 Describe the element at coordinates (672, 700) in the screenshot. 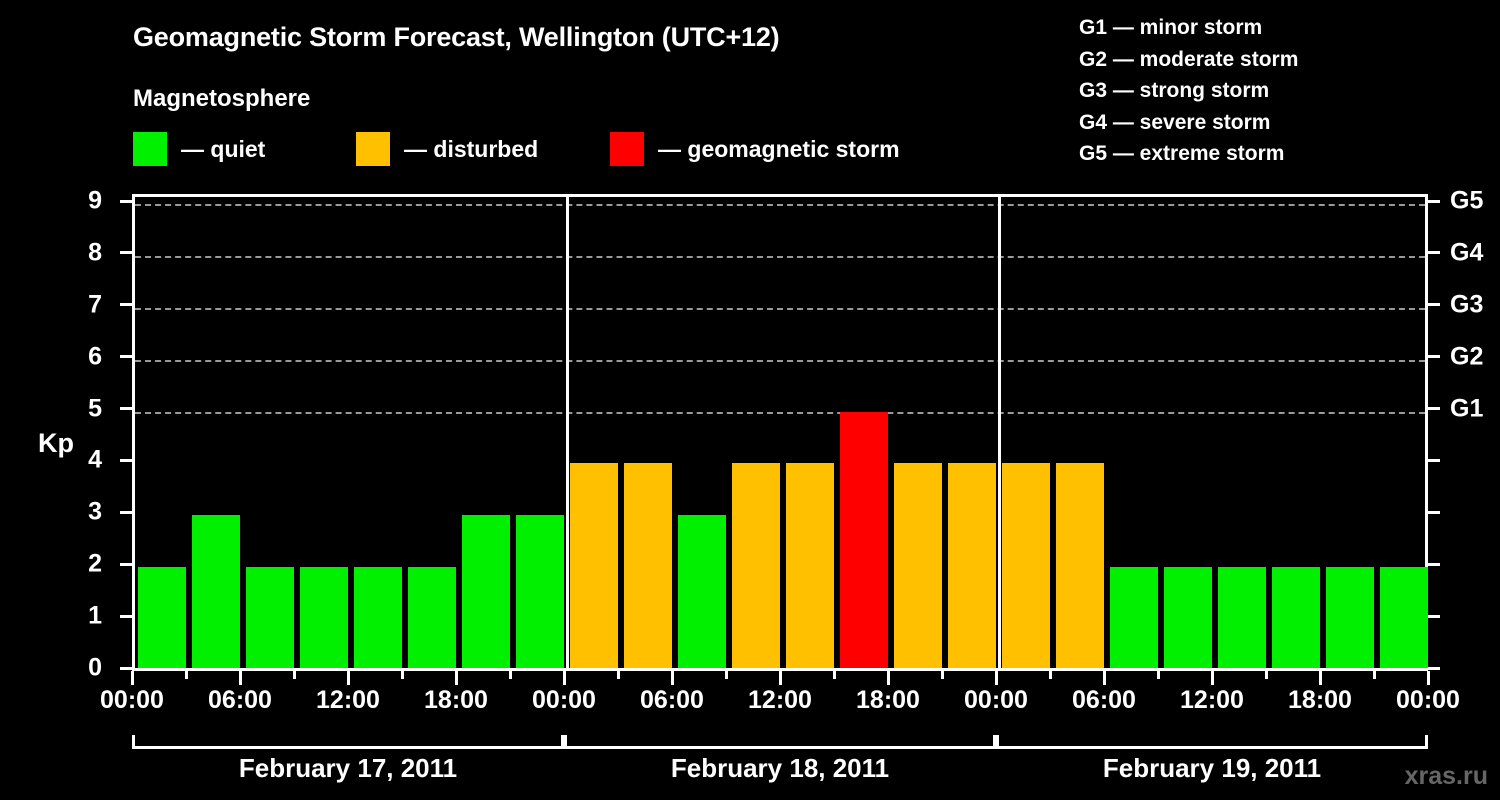

I see `x-time-label-5: 06:00` at that location.